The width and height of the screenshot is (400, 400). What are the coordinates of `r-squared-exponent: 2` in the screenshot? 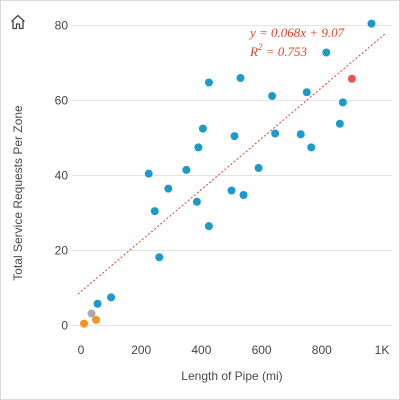 It's located at (260, 47).